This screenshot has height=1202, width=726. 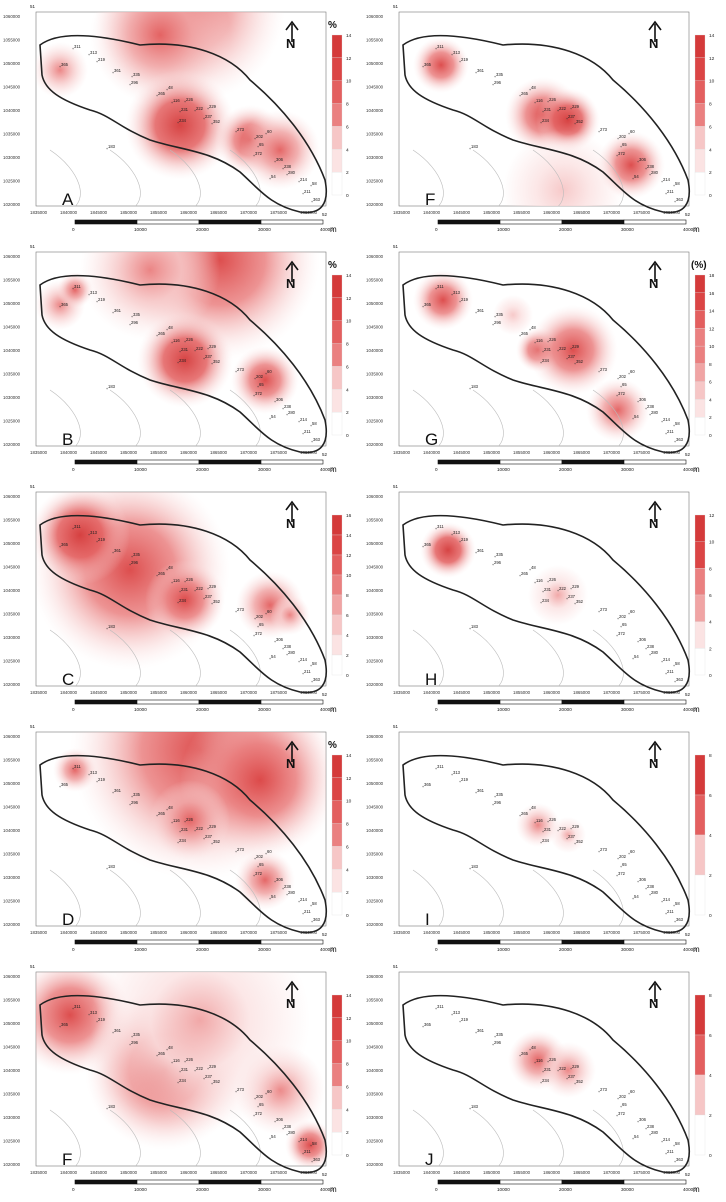 I want to click on easting-tick: 1840000, so click(x=69, y=1172).